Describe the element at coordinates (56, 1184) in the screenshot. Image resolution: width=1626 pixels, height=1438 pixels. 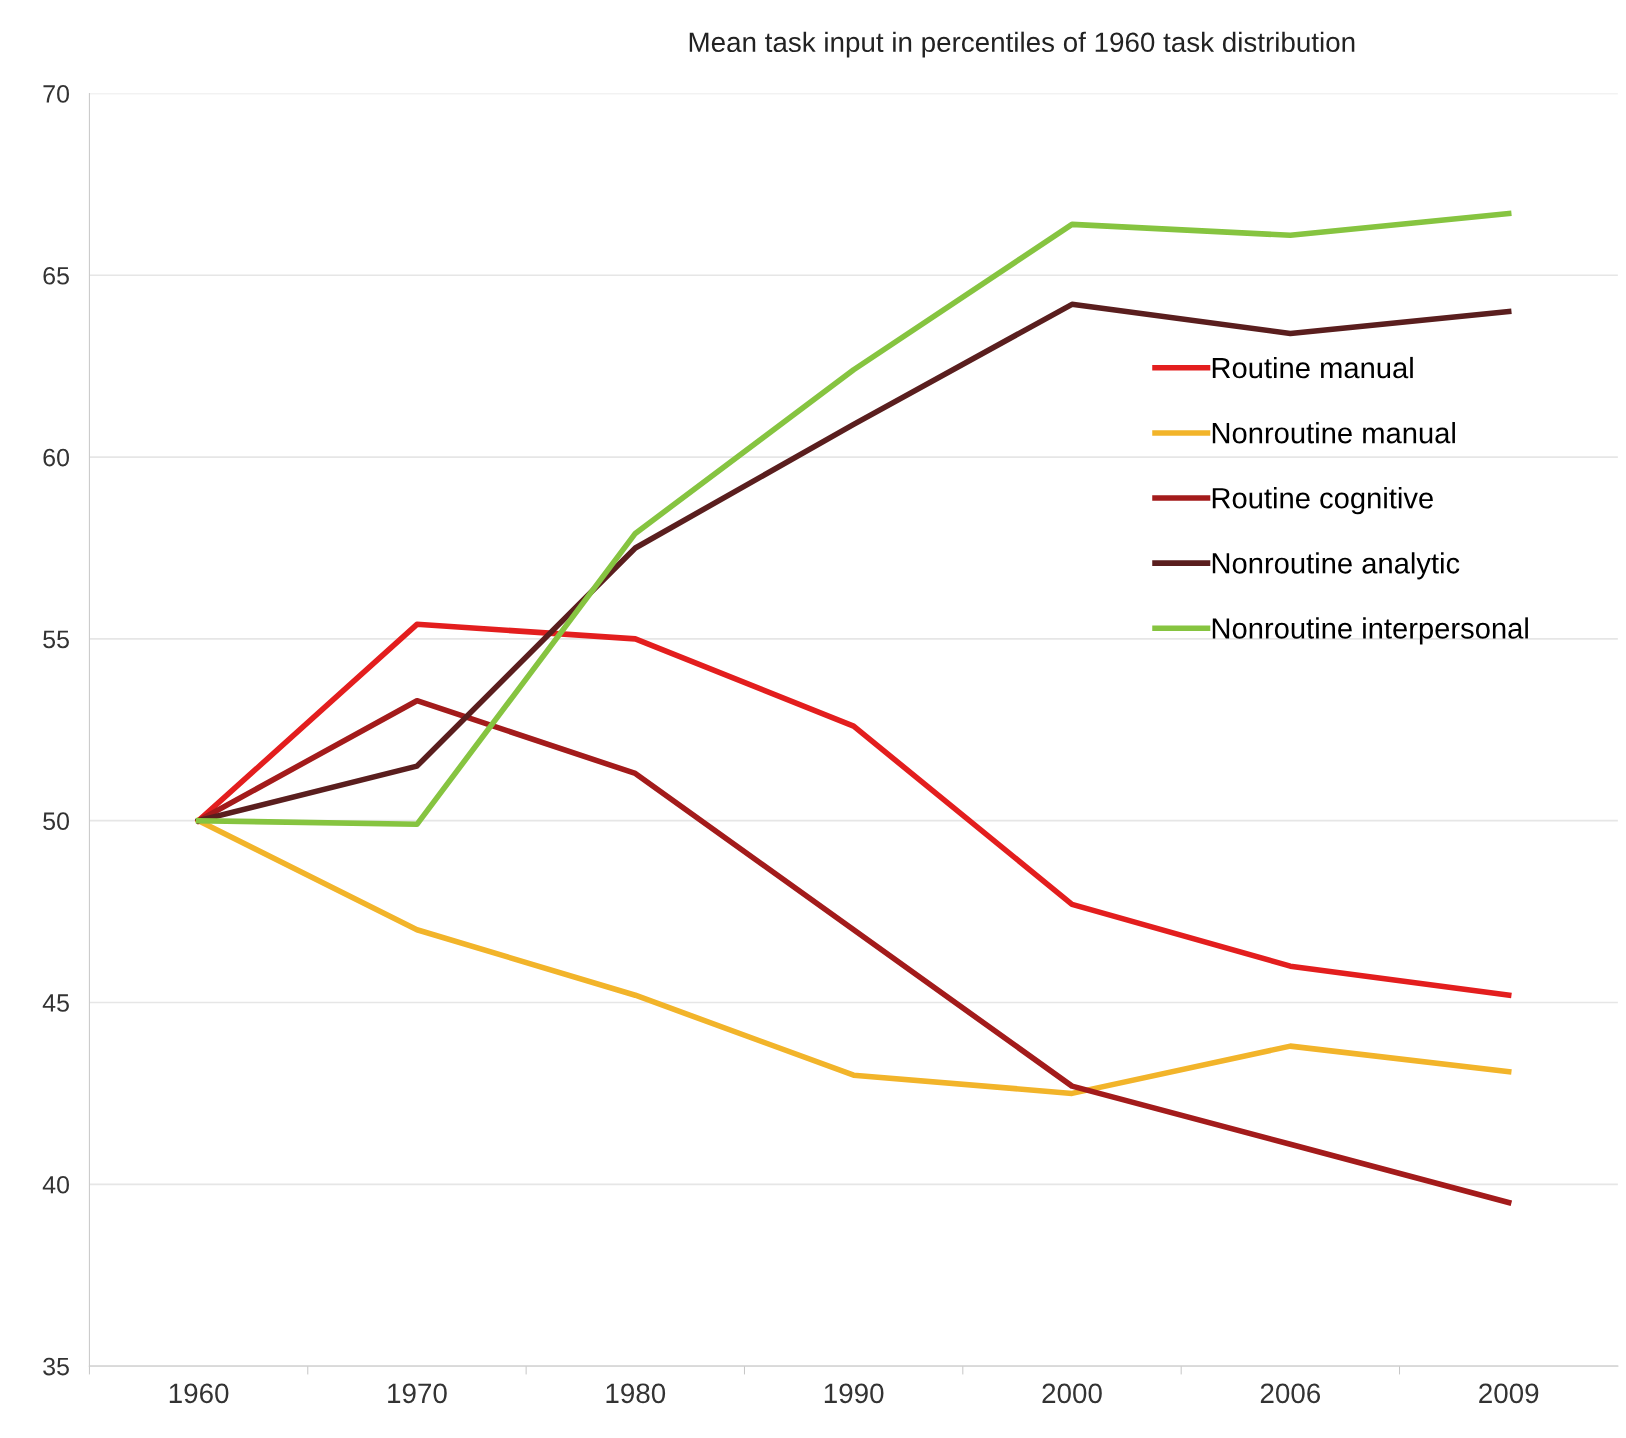
I see `y-tick-label: 40` at that location.